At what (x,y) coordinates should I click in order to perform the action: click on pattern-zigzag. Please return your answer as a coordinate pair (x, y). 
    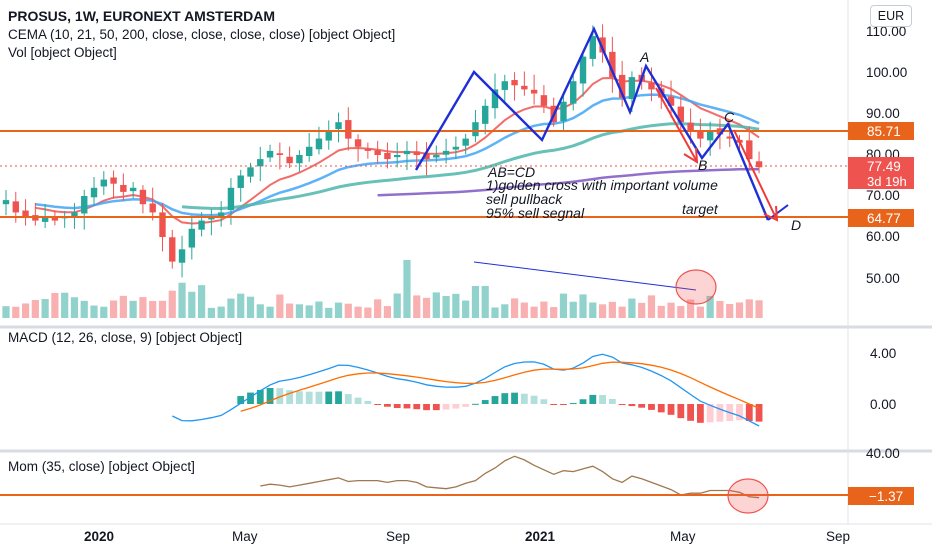
    Looking at the image, I should click on (592, 123).